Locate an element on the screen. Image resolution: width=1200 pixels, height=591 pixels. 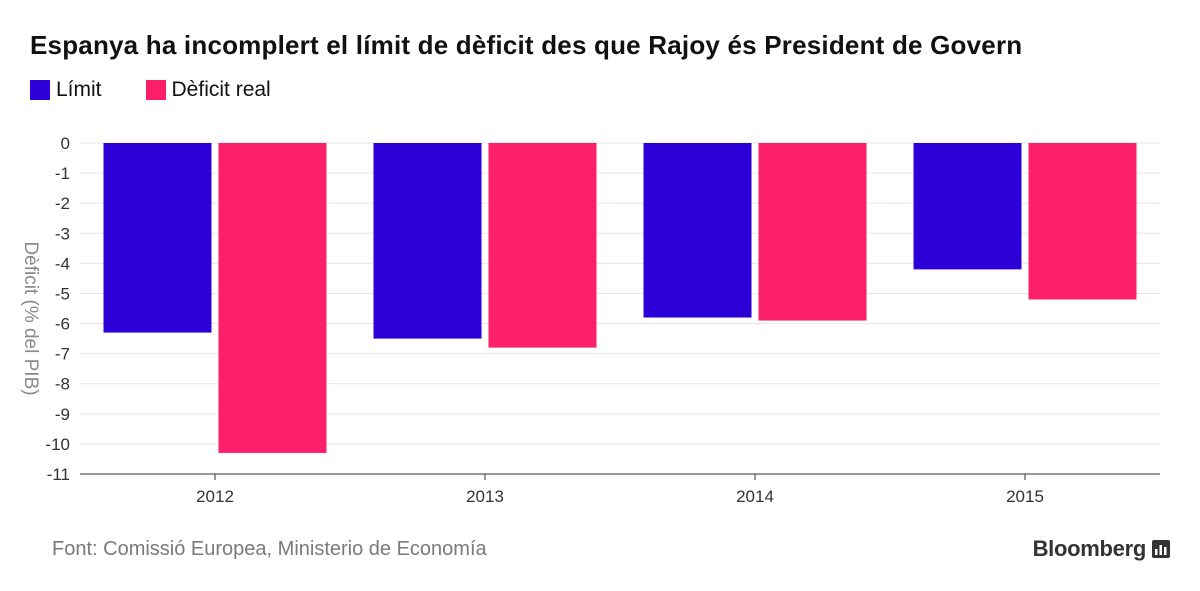
legend-item-limit: Límit is located at coordinates (66, 90).